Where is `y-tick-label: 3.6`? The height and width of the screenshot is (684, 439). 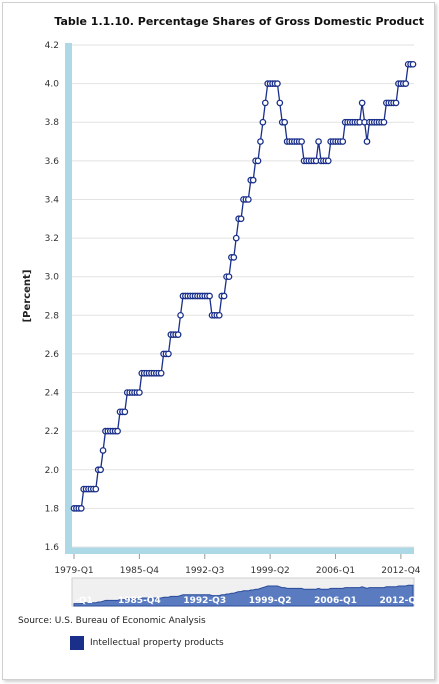 y-tick-label: 3.6 is located at coordinates (52, 162).